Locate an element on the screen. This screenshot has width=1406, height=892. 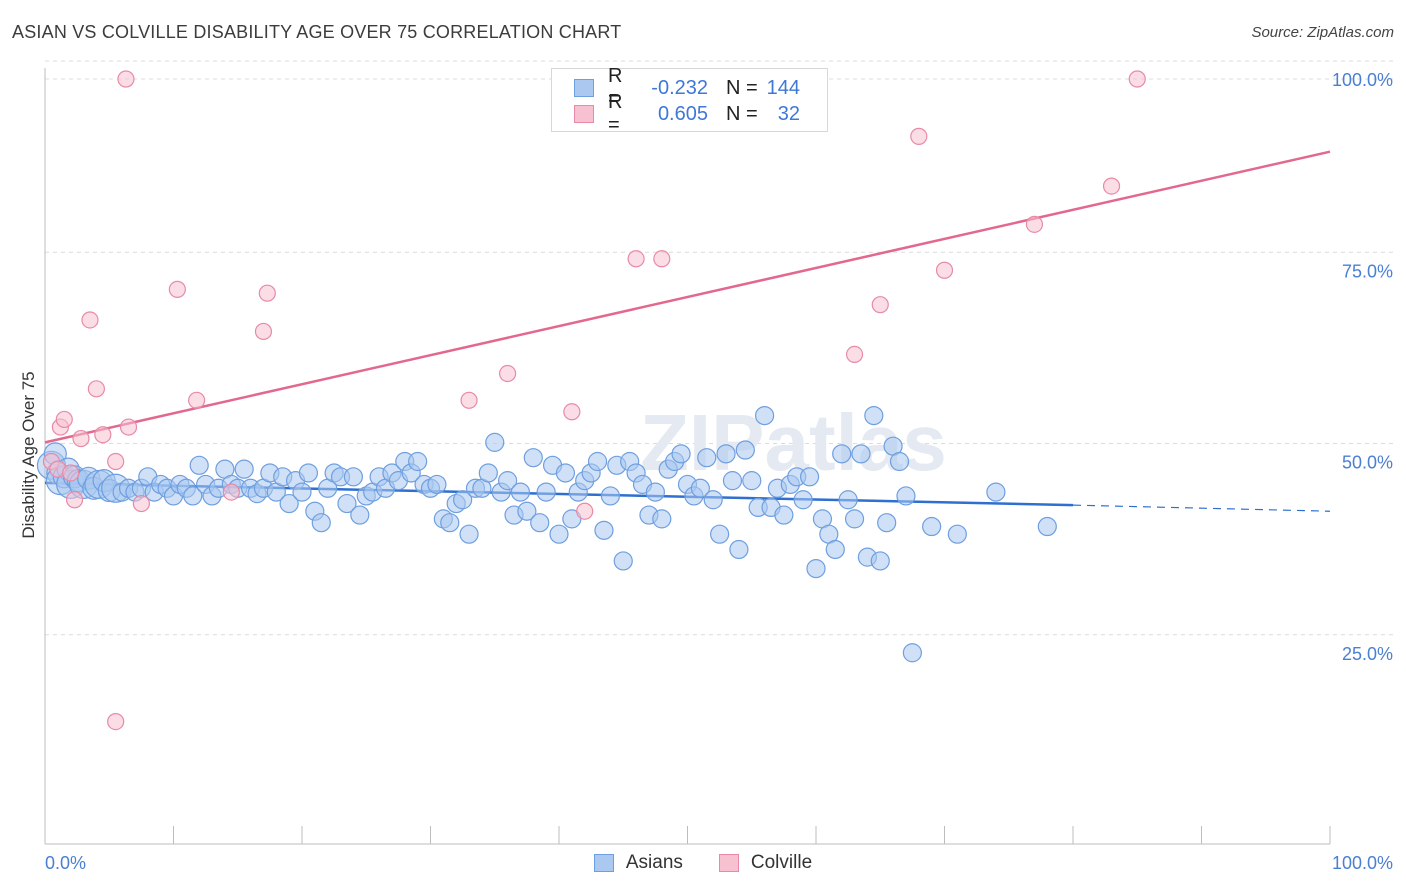
source-credit: Source: ZipAtlas.com is located at coordinates (1322, 32).